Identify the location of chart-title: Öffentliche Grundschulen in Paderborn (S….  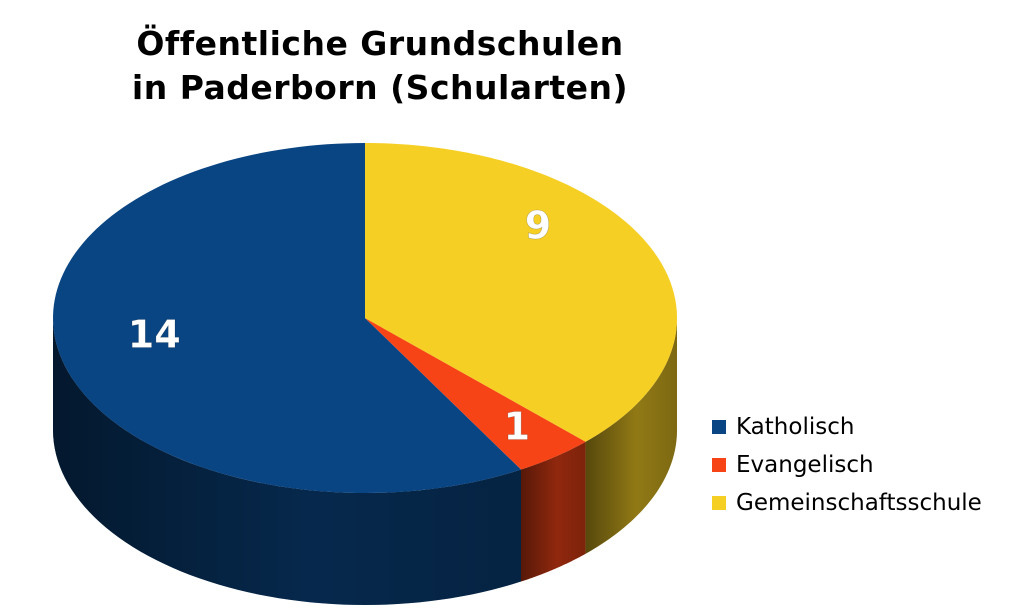
(380, 66).